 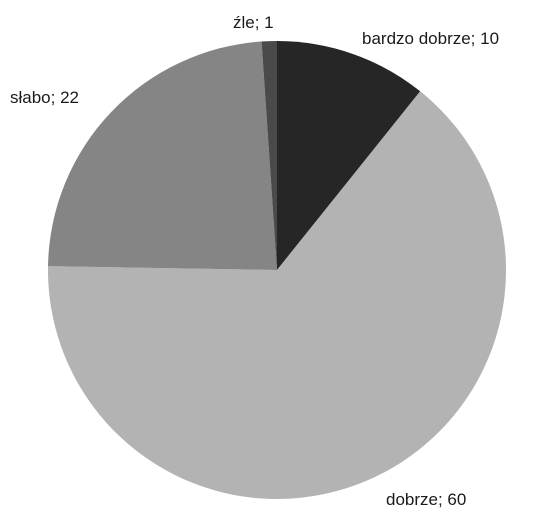 I want to click on slice-label-dobrze: dobrze; 60, so click(x=426, y=499).